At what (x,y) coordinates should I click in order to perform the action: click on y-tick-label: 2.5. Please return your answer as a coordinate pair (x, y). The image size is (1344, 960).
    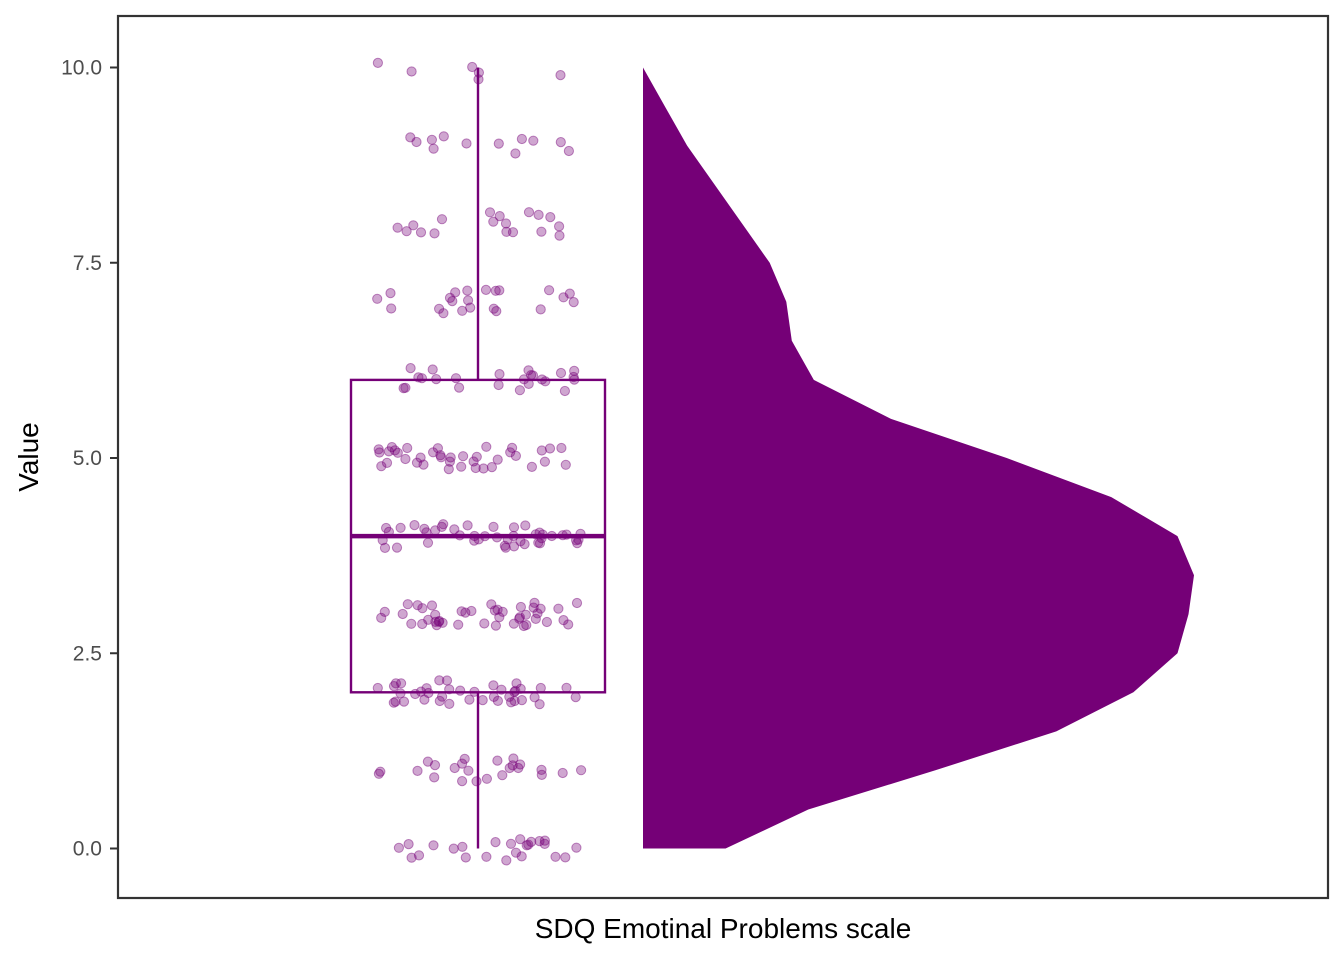
    Looking at the image, I should click on (87, 653).